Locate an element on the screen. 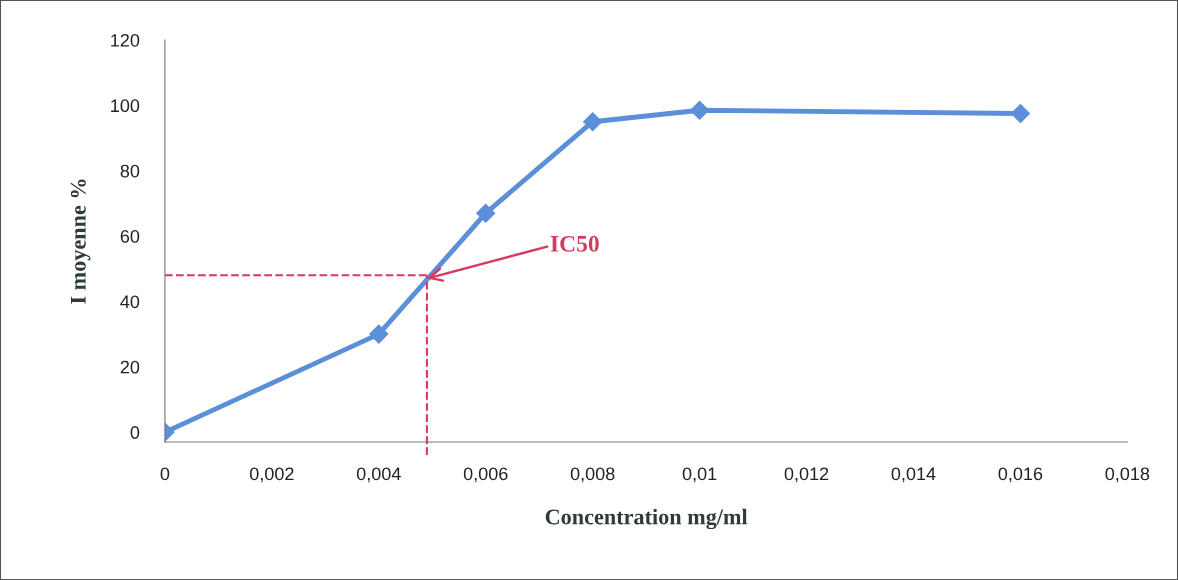 This screenshot has width=1178, height=580. y-tick-label: 80 is located at coordinates (130, 171).